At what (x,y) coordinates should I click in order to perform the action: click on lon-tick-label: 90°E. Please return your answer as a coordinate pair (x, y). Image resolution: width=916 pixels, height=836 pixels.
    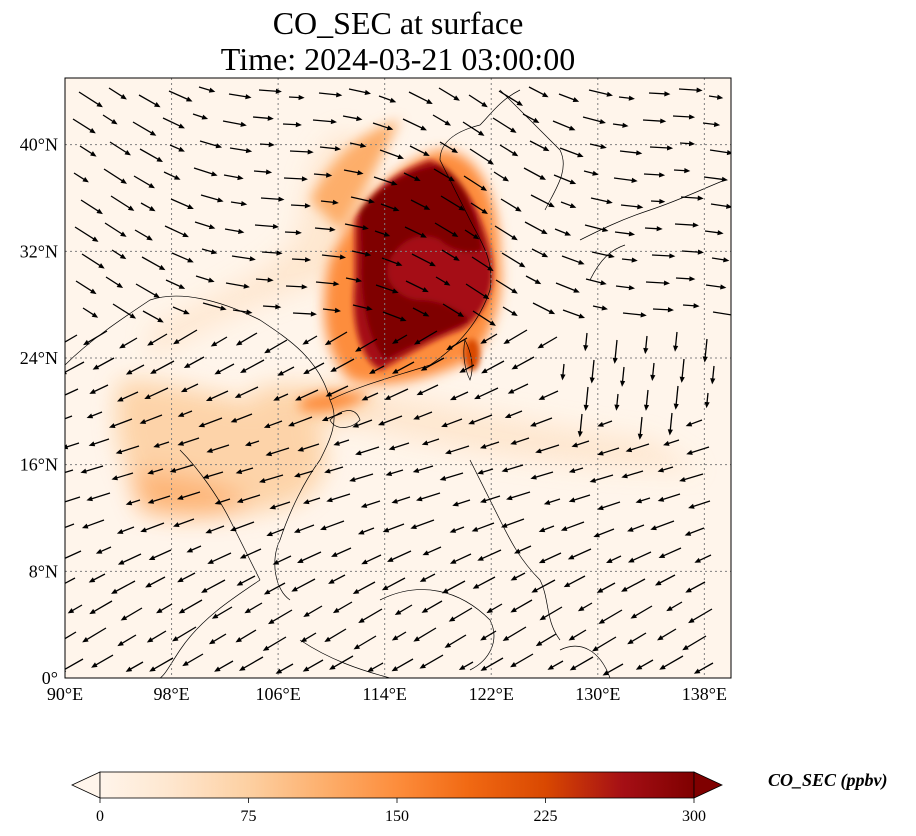
    Looking at the image, I should click on (65, 694).